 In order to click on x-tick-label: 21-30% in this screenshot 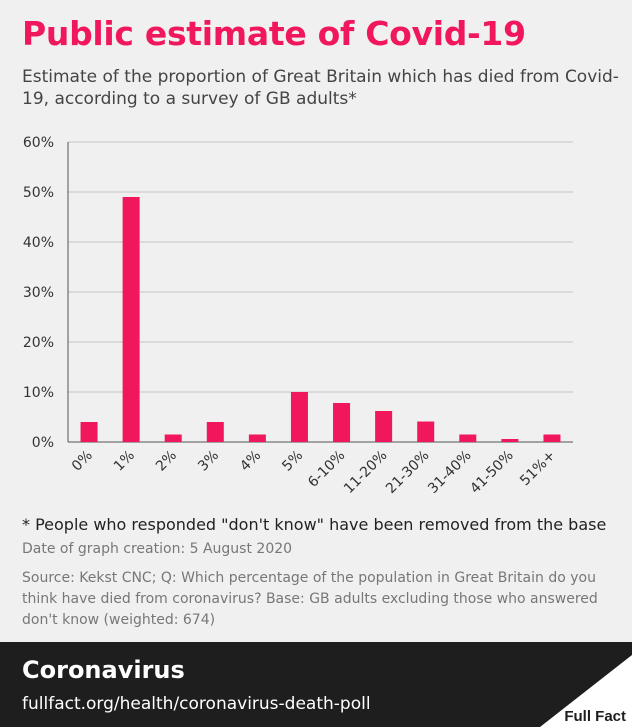, I will do `click(407, 472)`.